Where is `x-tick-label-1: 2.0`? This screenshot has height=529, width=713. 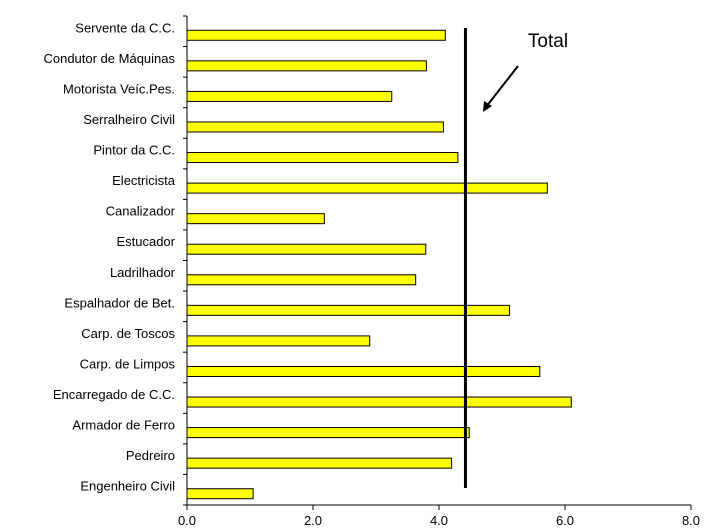 x-tick-label-1: 2.0 is located at coordinates (313, 520).